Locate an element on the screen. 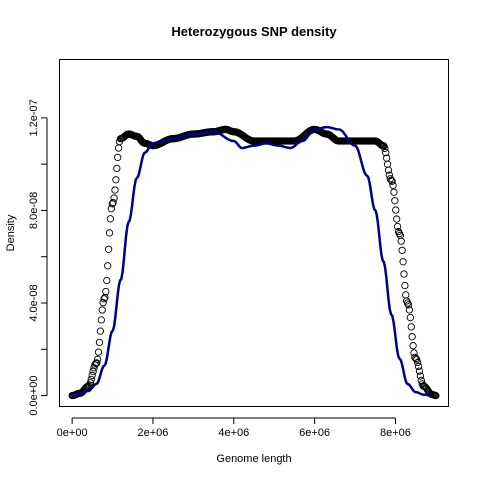 Image resolution: width=480 pixels, height=480 pixels. x-axis-label: Genome length is located at coordinates (253, 459).